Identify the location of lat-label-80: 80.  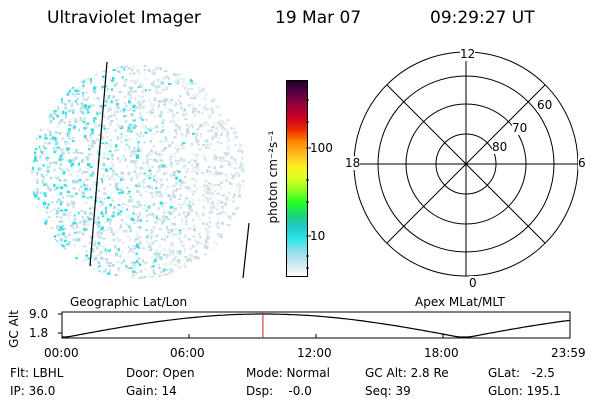
(500, 147).